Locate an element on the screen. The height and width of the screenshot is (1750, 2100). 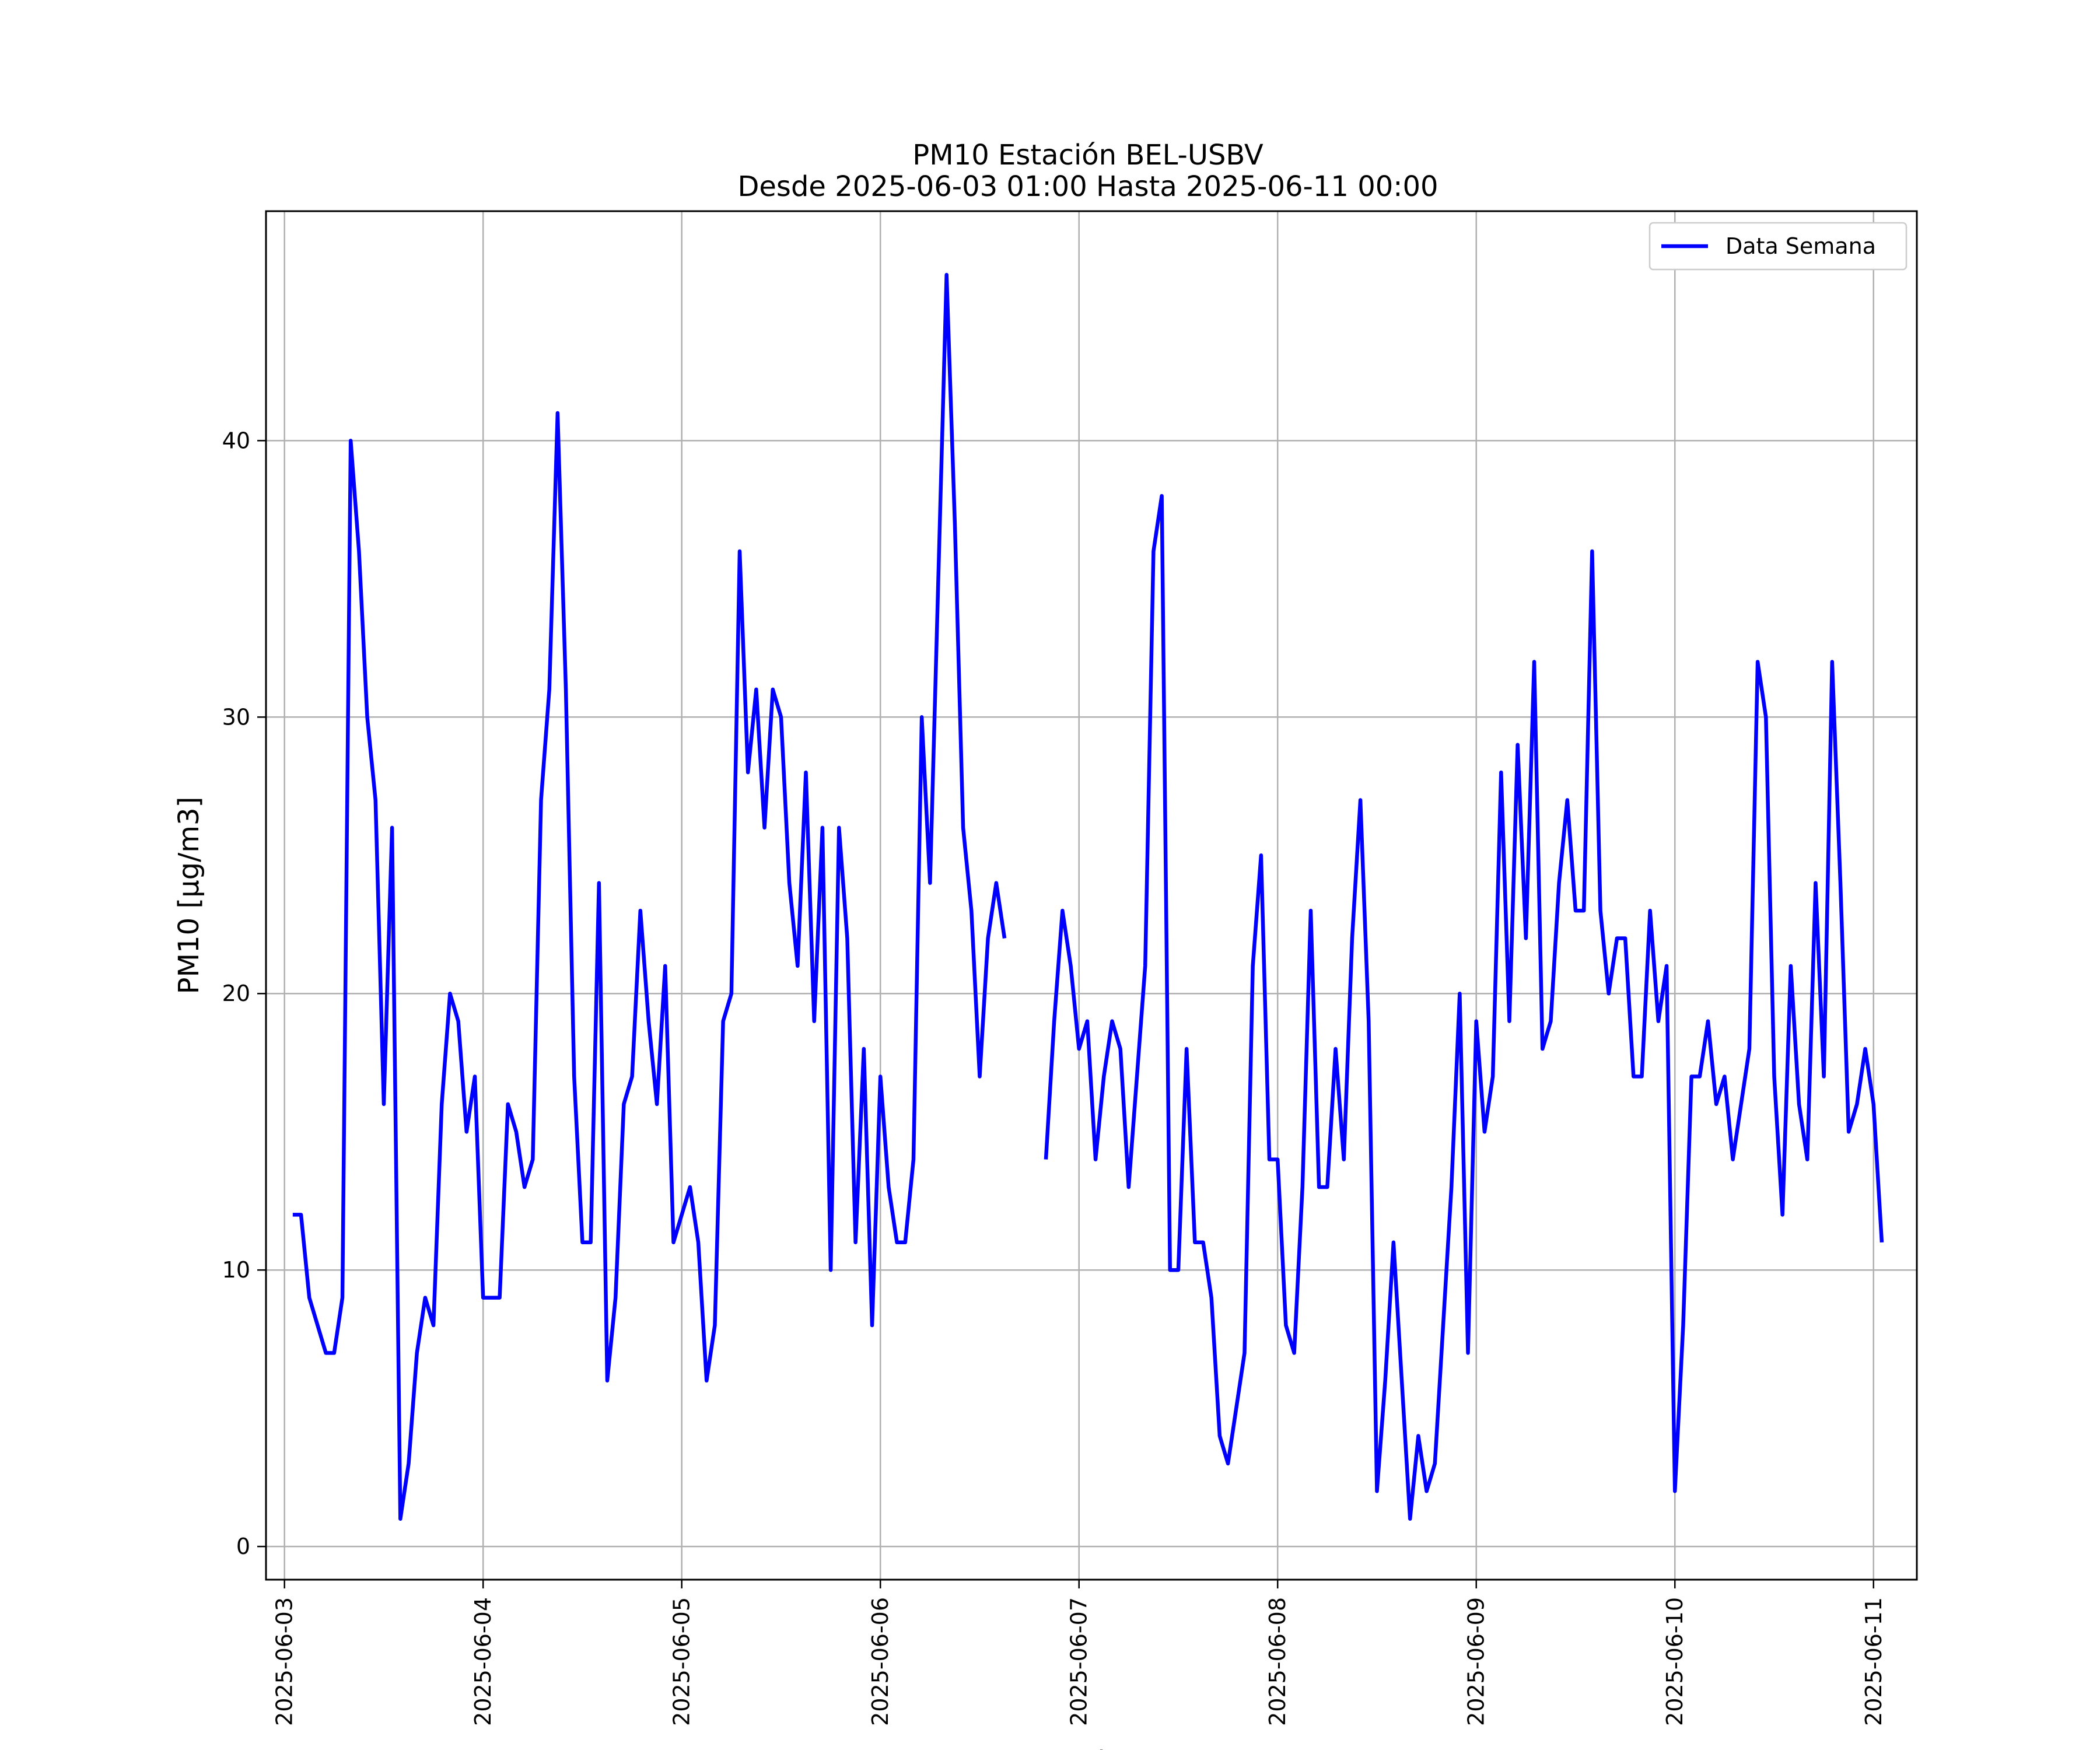
y-tick-label: 30 is located at coordinates (236, 717).